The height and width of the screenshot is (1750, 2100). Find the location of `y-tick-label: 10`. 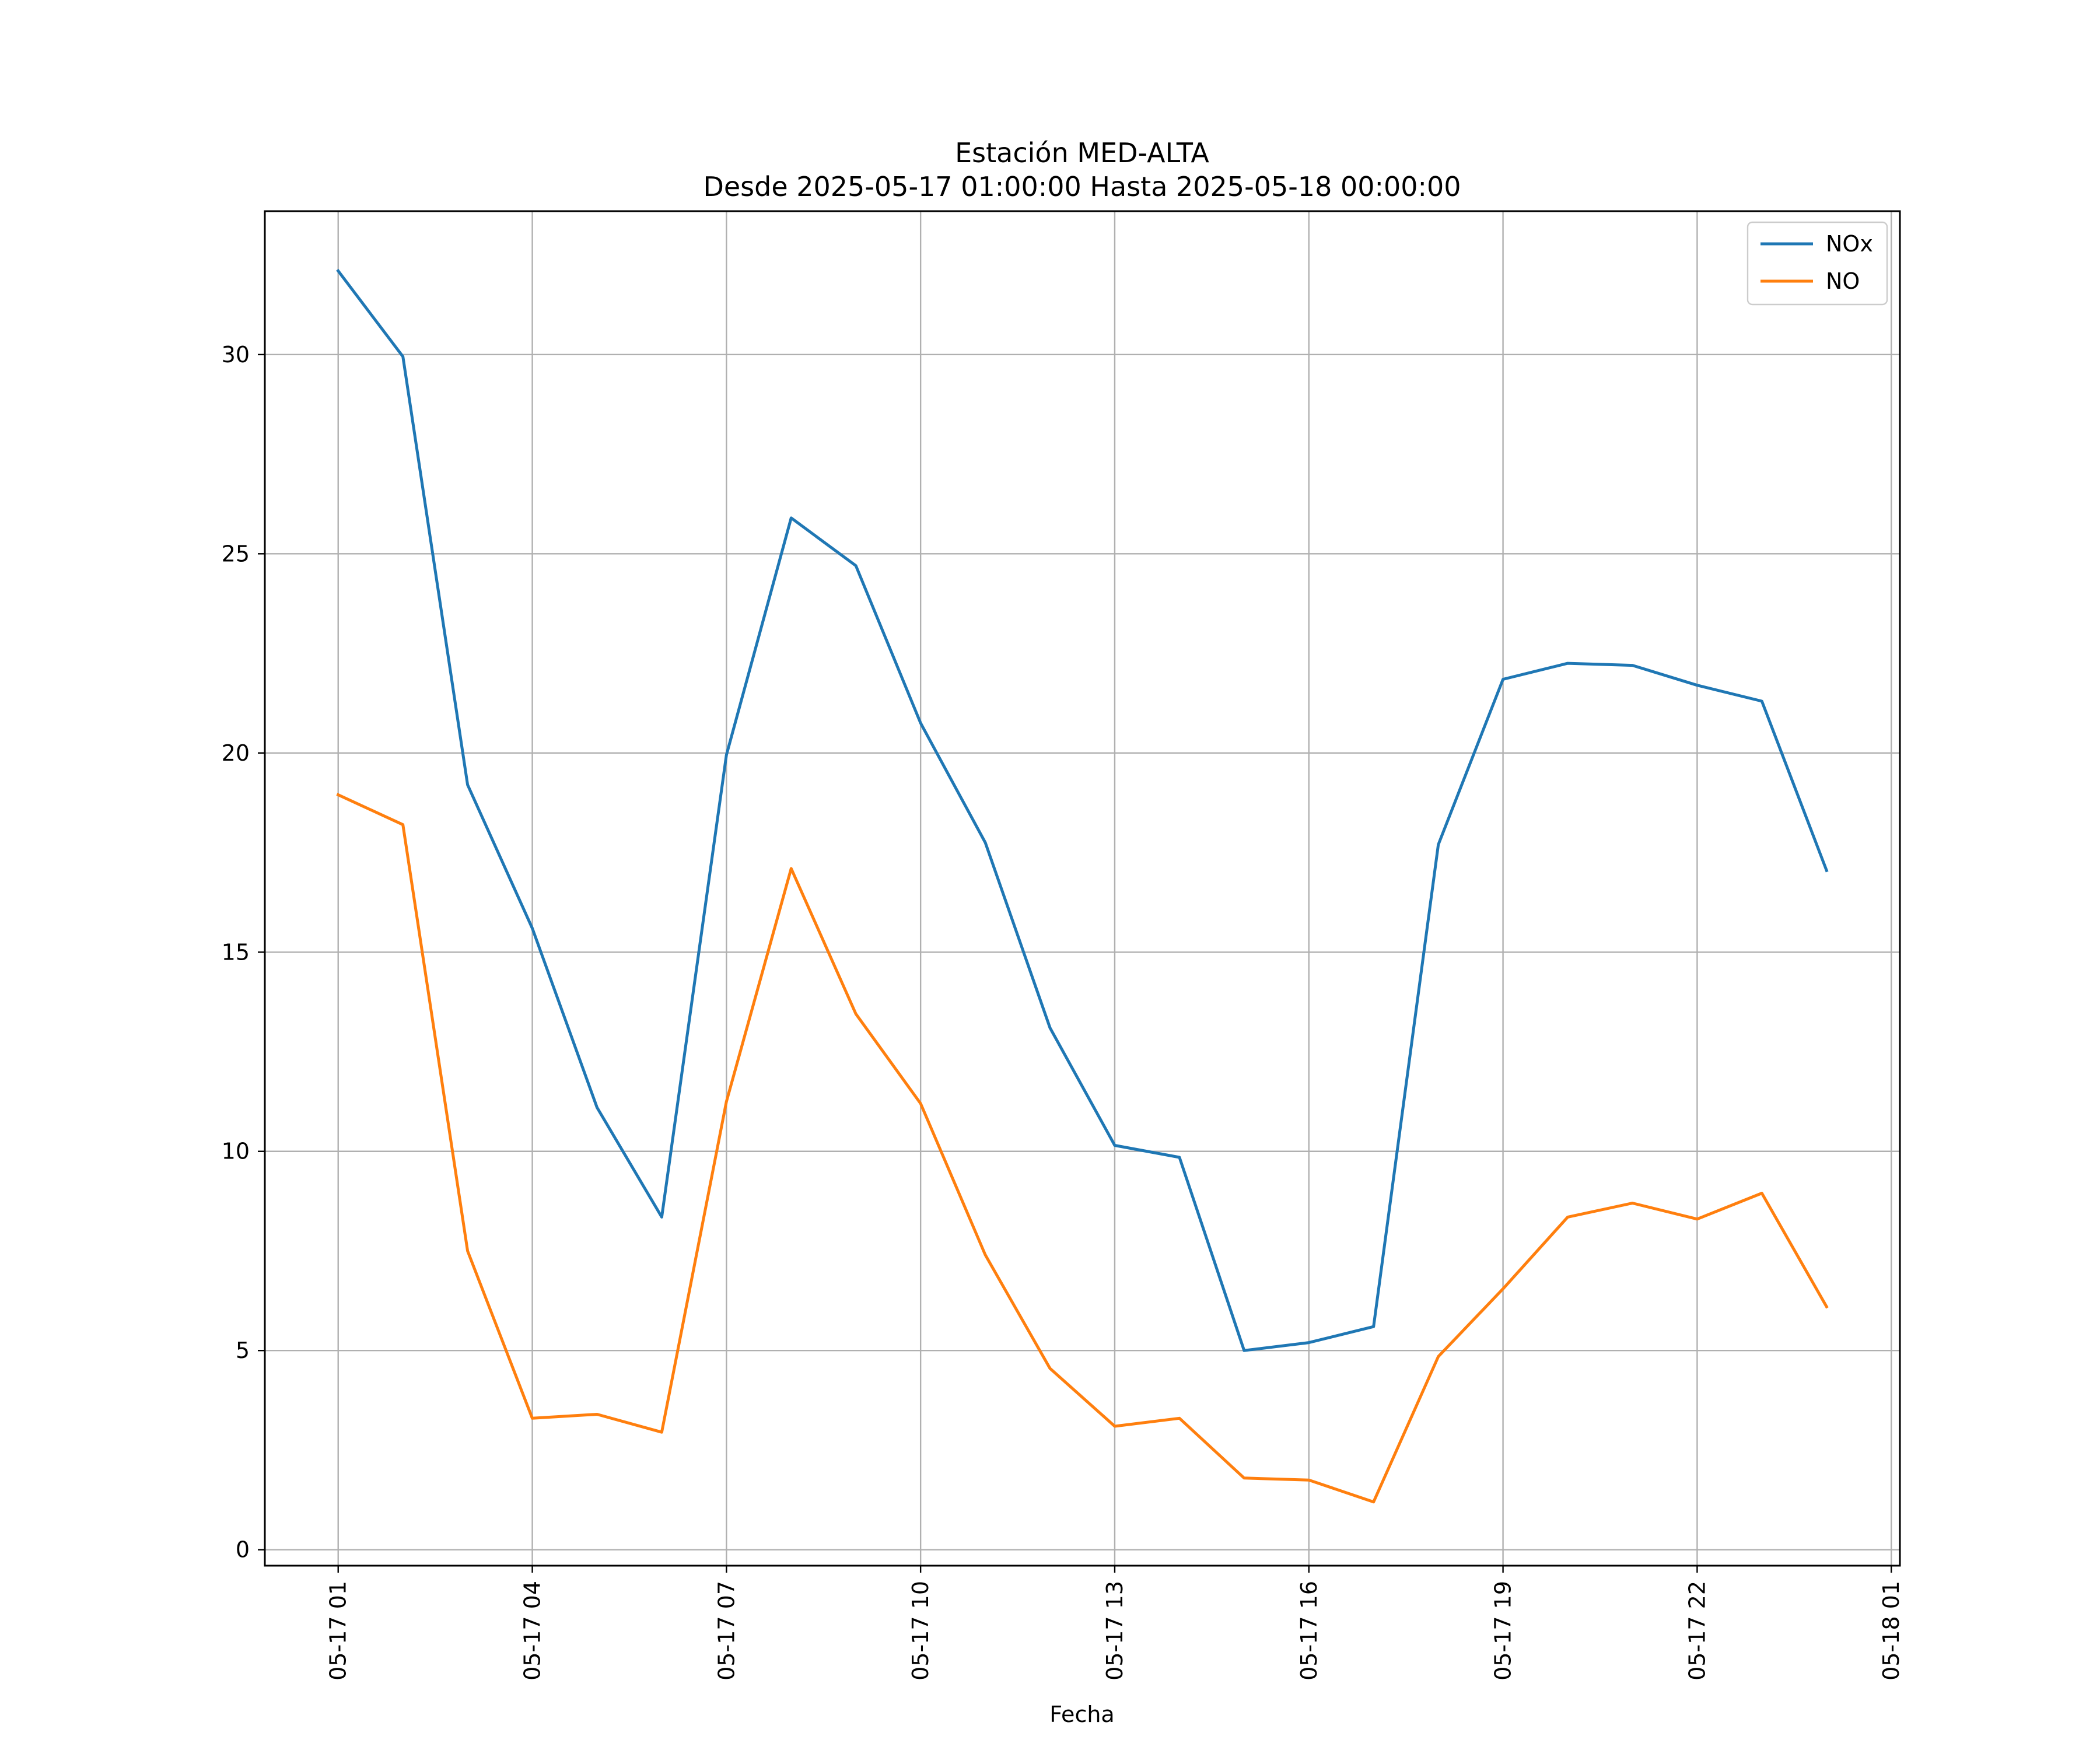

y-tick-label: 10 is located at coordinates (236, 1151).